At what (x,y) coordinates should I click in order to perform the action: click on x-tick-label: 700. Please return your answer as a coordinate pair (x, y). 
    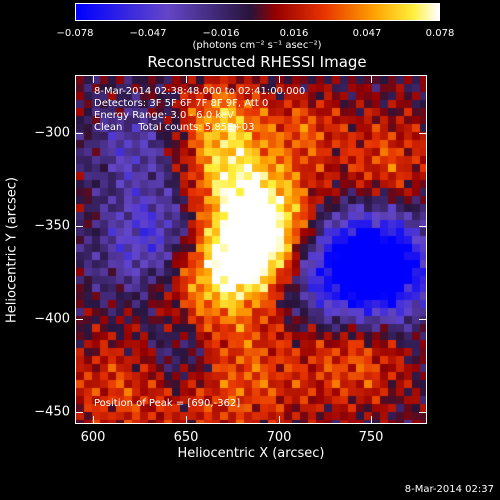
    Looking at the image, I should click on (279, 437).